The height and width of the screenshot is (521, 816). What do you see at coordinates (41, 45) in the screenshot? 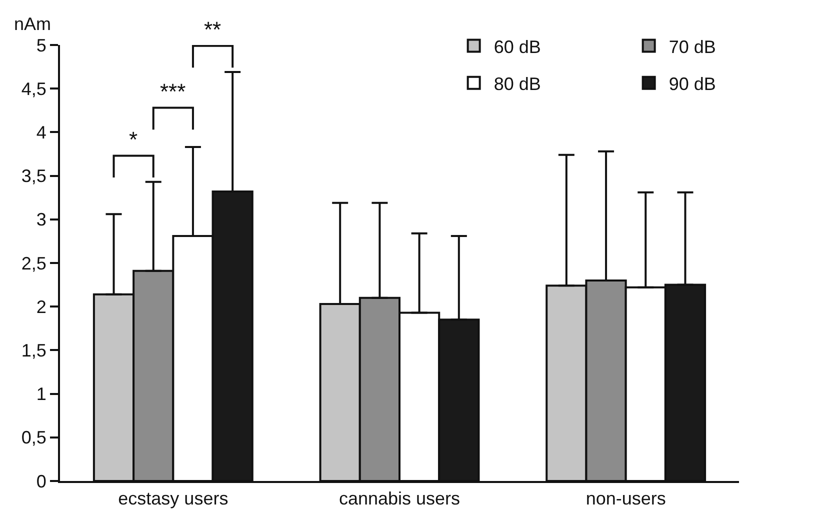
I see `y-tick-label: 5` at bounding box center [41, 45].